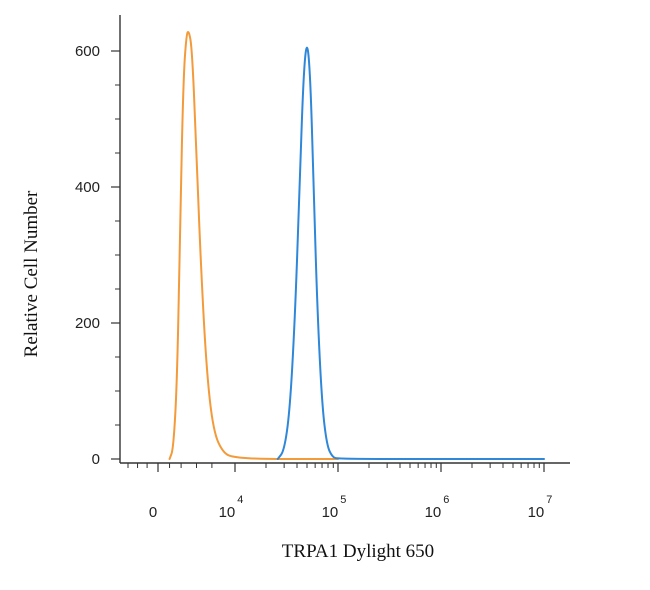  I want to click on y-axis-title: Relative Cell Number, so click(31, 273).